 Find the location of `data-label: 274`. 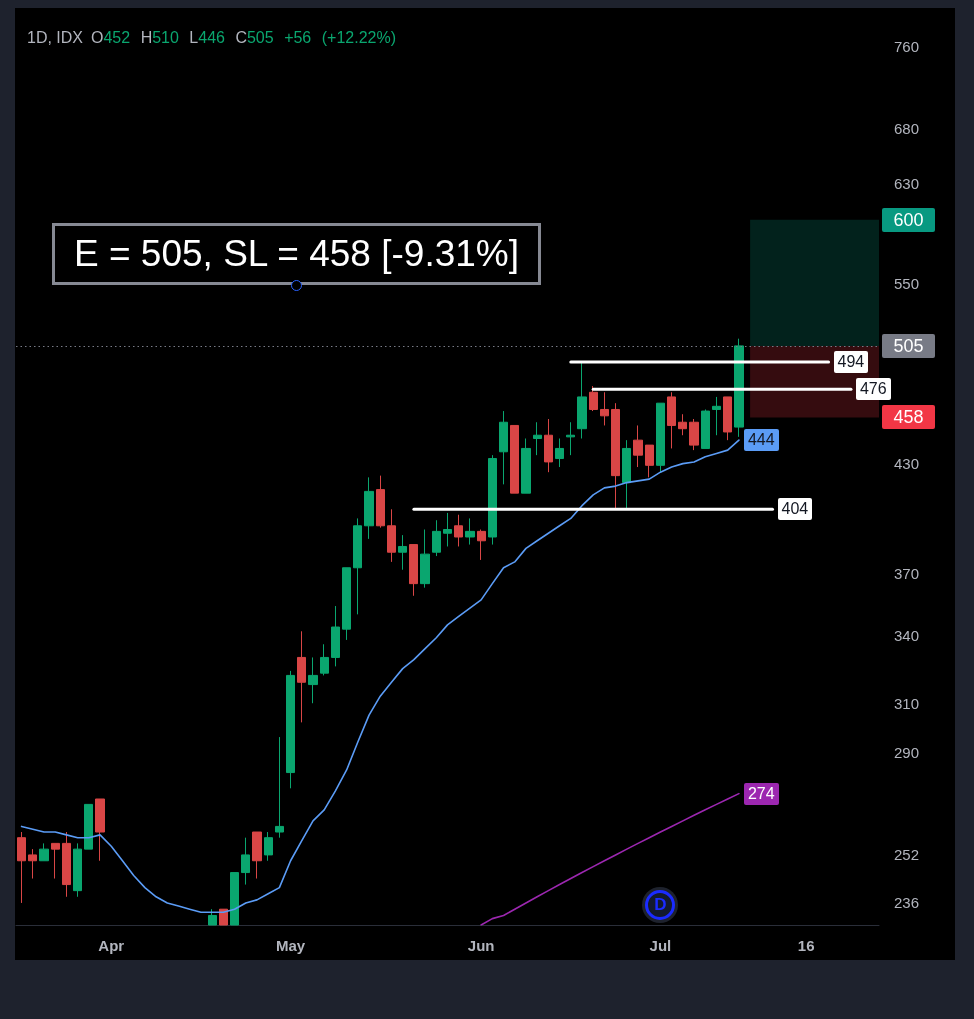

data-label: 274 is located at coordinates (761, 793).